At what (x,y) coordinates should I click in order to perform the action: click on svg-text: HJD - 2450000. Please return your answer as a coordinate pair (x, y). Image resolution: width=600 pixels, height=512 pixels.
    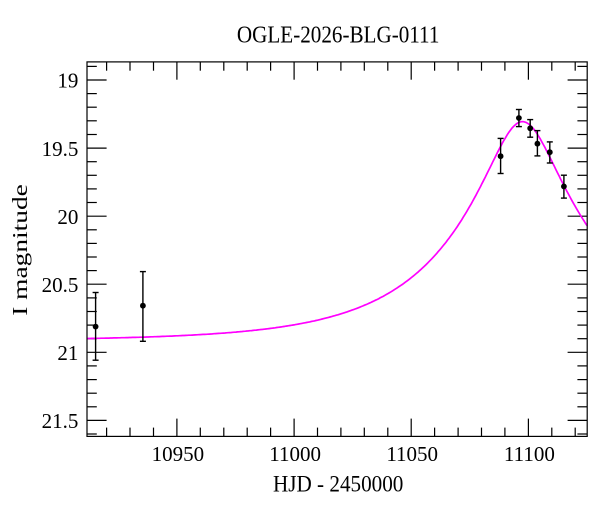
    Looking at the image, I should click on (338, 483).